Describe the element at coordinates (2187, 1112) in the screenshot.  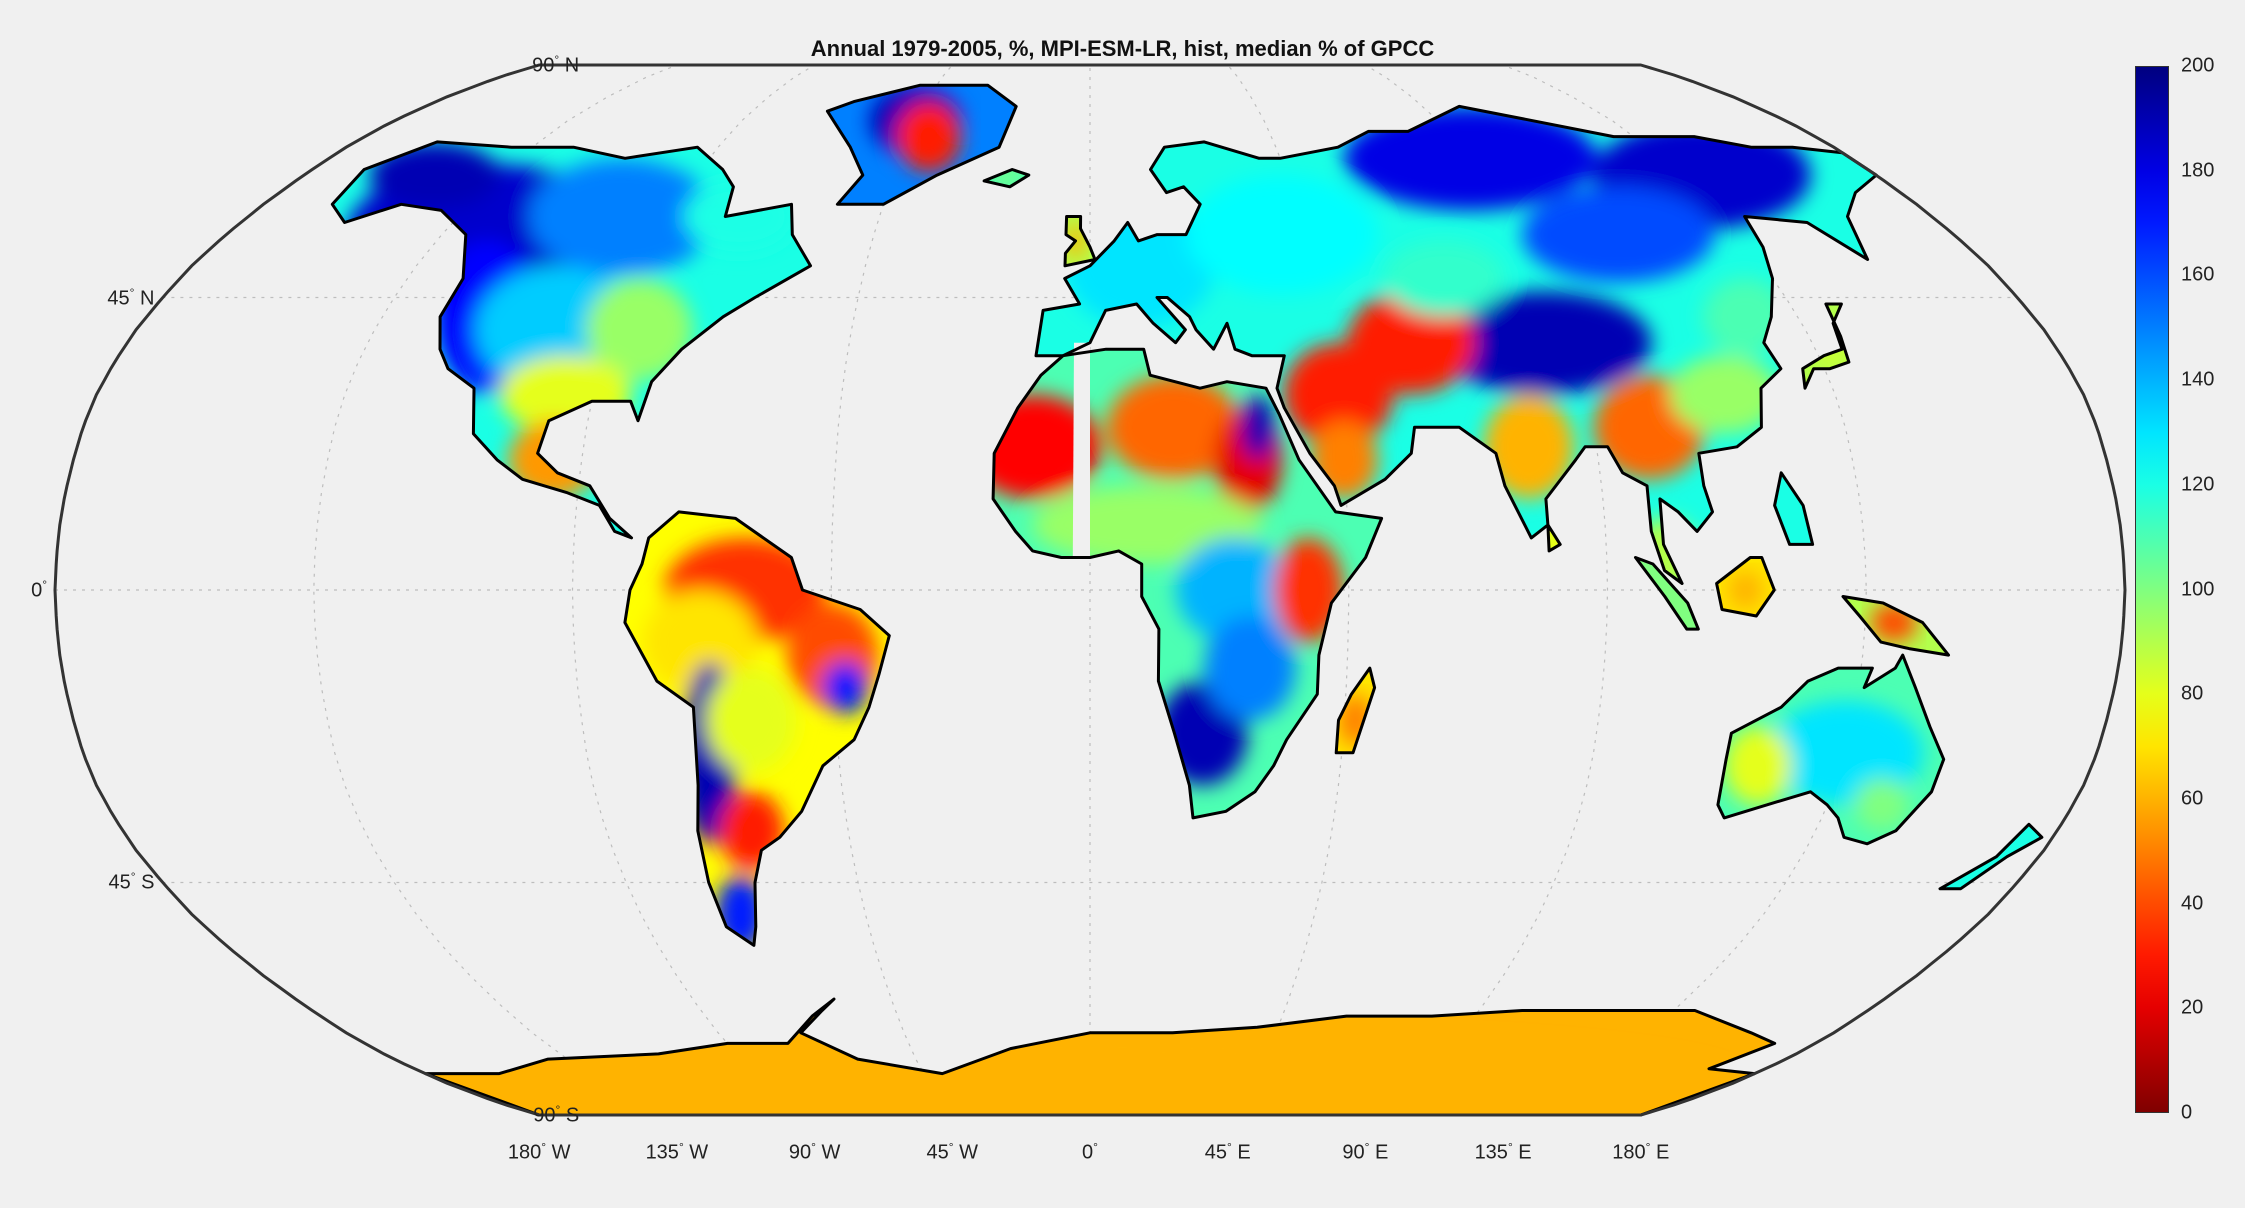
I see `colorbar-tick-label: 0` at that location.